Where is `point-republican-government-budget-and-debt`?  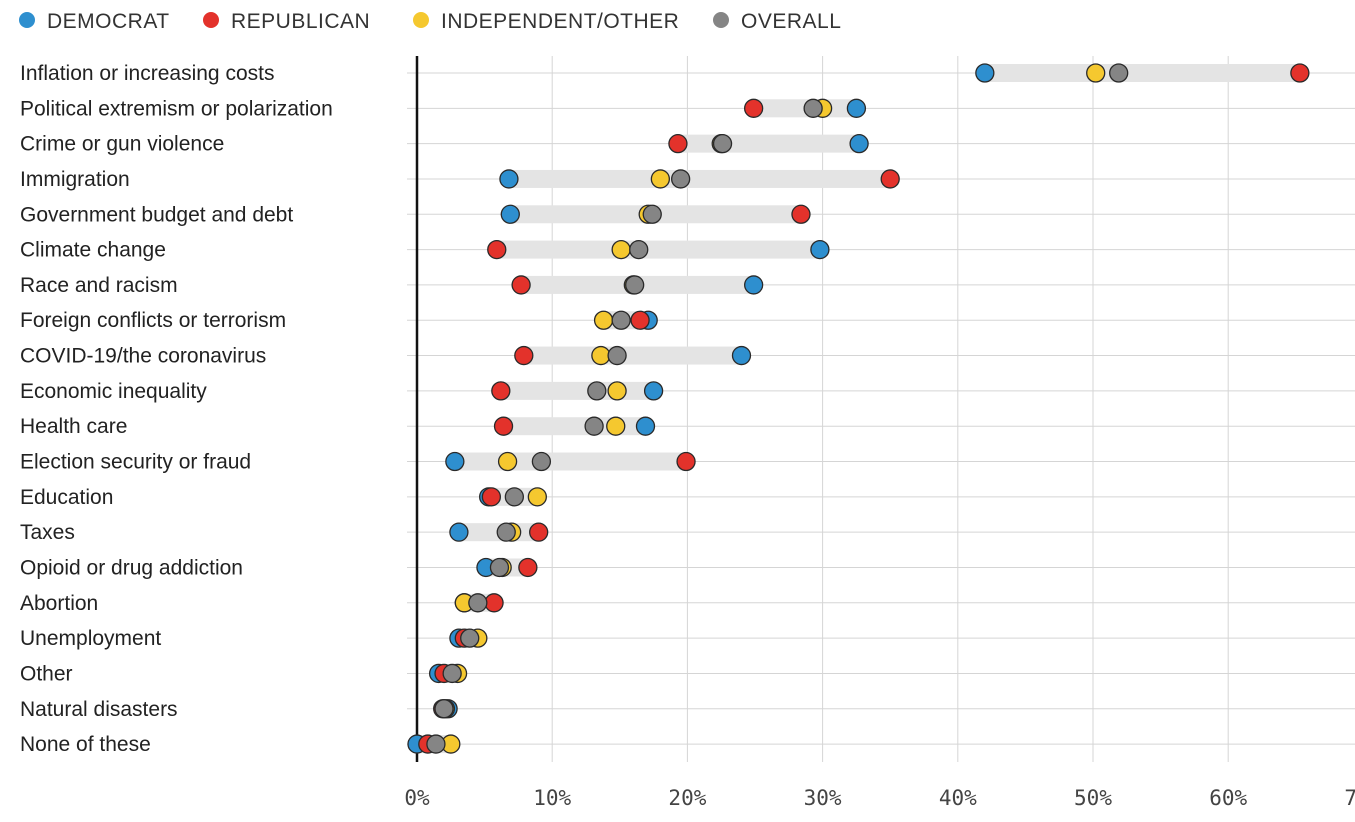 point-republican-government-budget-and-debt is located at coordinates (801, 214).